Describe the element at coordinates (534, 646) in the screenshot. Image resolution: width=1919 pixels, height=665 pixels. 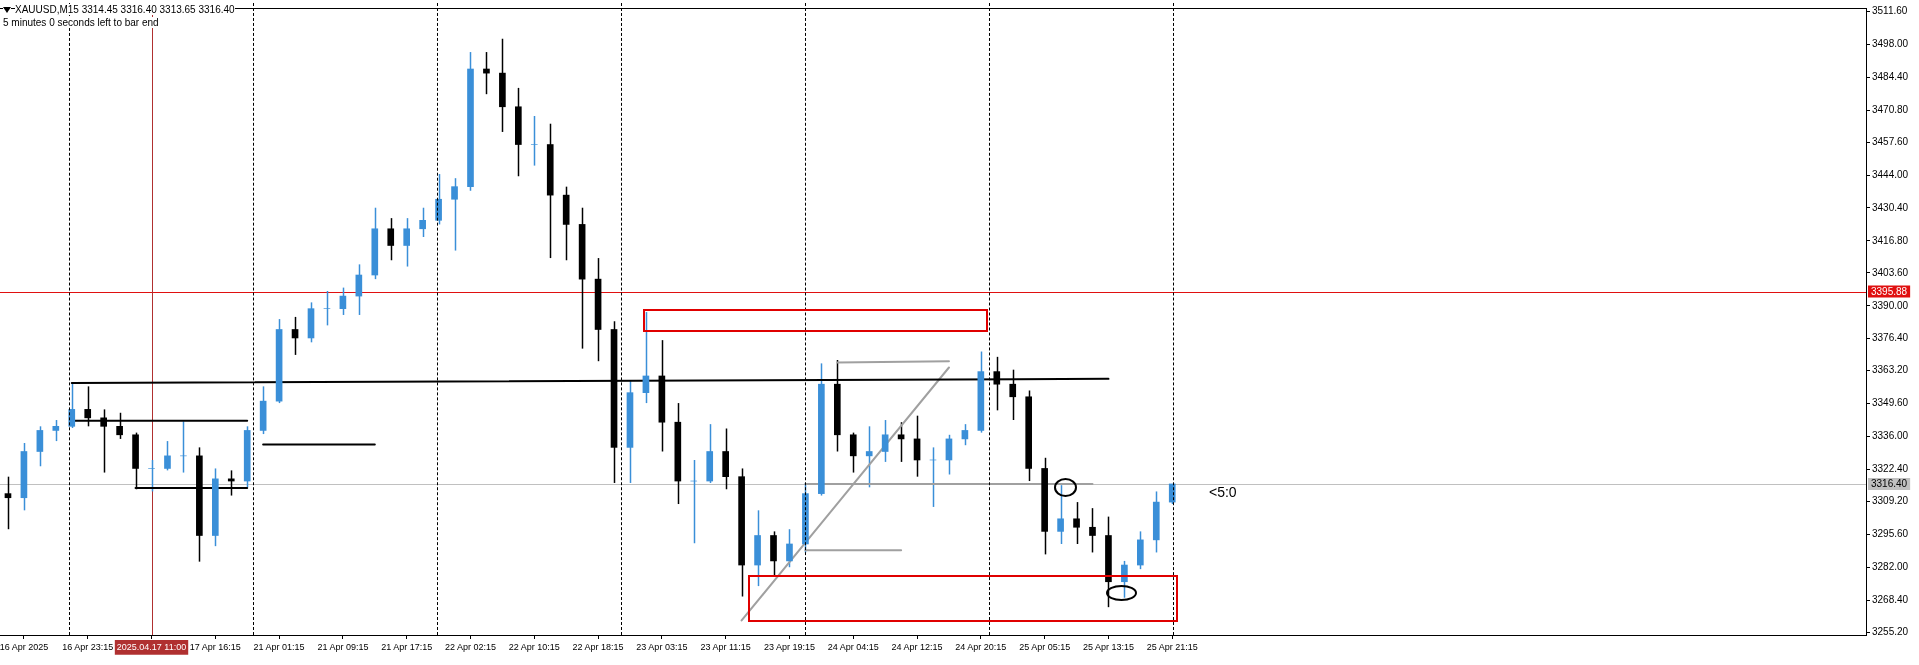
I see `x-tick-label: 22 Apr 10:15` at that location.